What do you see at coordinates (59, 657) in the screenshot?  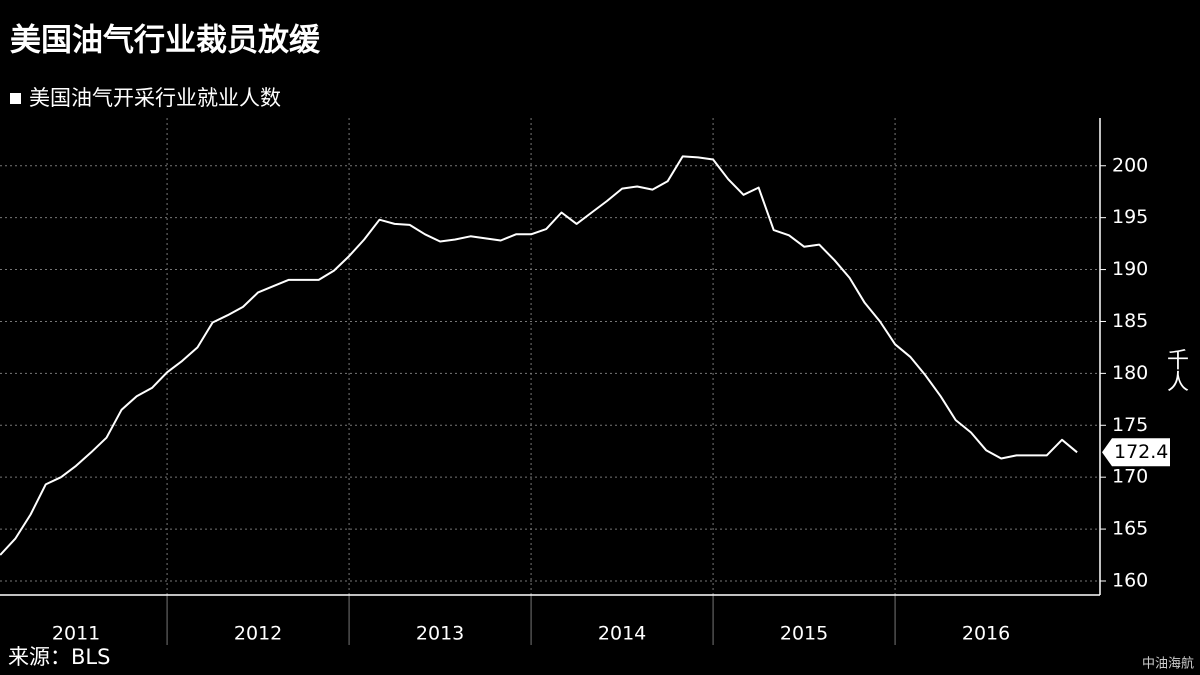 I see `source: 来源：BLS` at bounding box center [59, 657].